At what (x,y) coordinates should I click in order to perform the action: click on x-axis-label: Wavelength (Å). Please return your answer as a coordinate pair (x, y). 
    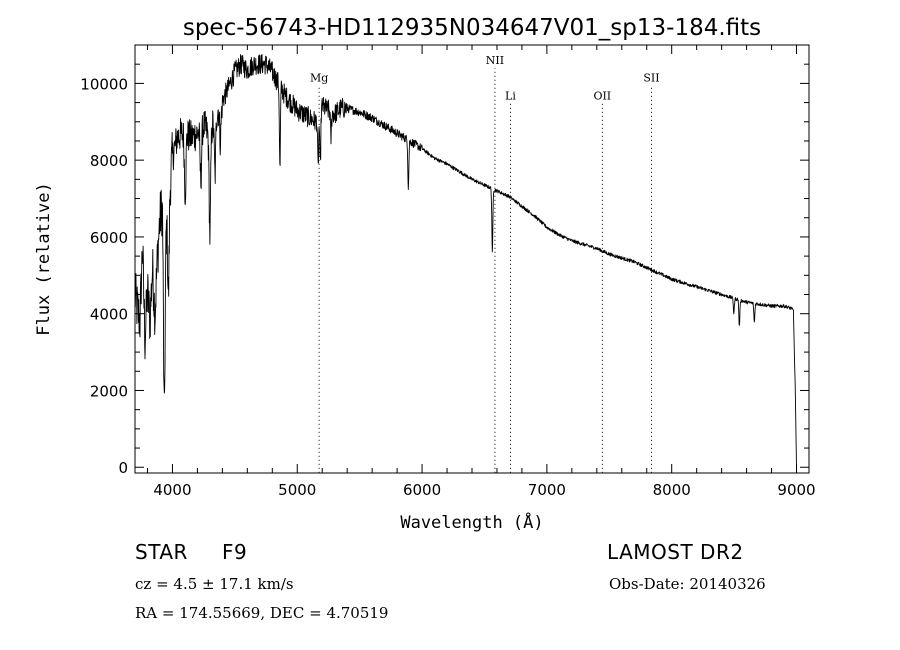
    Looking at the image, I should click on (471, 522).